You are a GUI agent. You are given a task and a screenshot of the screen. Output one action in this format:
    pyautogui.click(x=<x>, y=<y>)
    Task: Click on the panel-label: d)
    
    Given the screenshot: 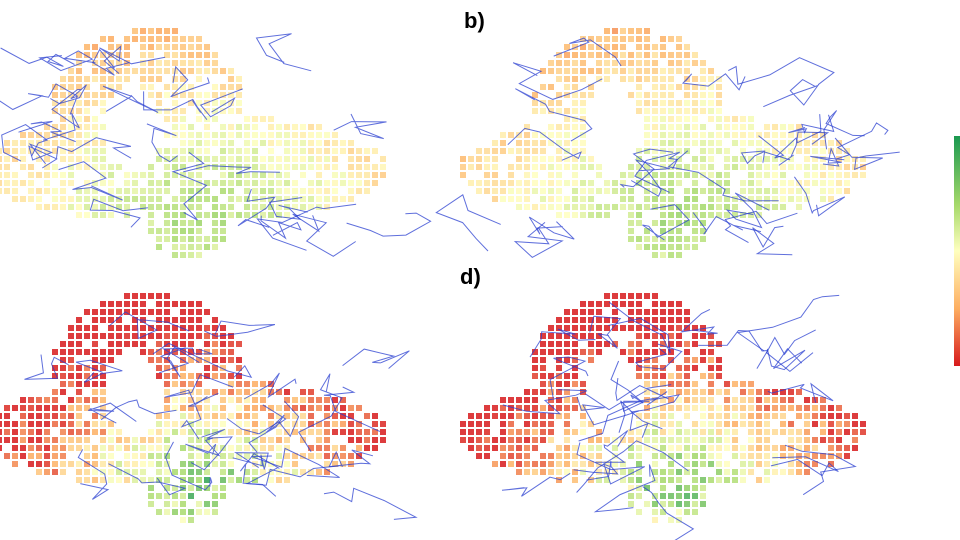 What is the action you would take?
    pyautogui.click(x=470, y=276)
    